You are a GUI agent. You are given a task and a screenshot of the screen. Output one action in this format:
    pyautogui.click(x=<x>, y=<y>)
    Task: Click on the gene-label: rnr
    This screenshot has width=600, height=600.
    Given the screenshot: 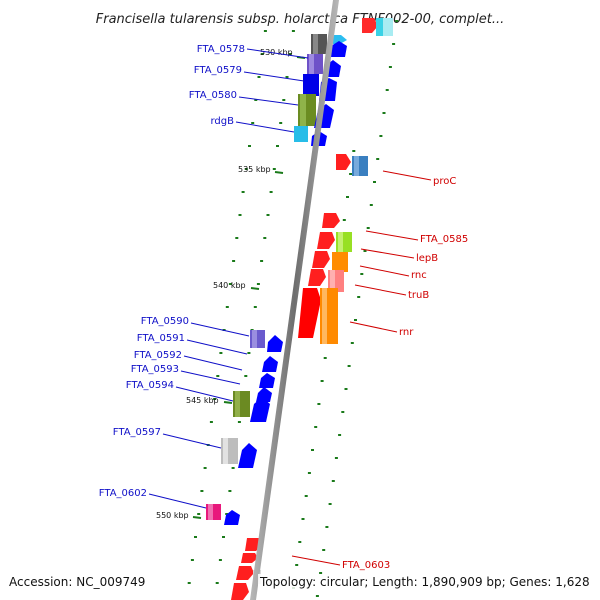 What is the action you would take?
    pyautogui.click(x=406, y=332)
    